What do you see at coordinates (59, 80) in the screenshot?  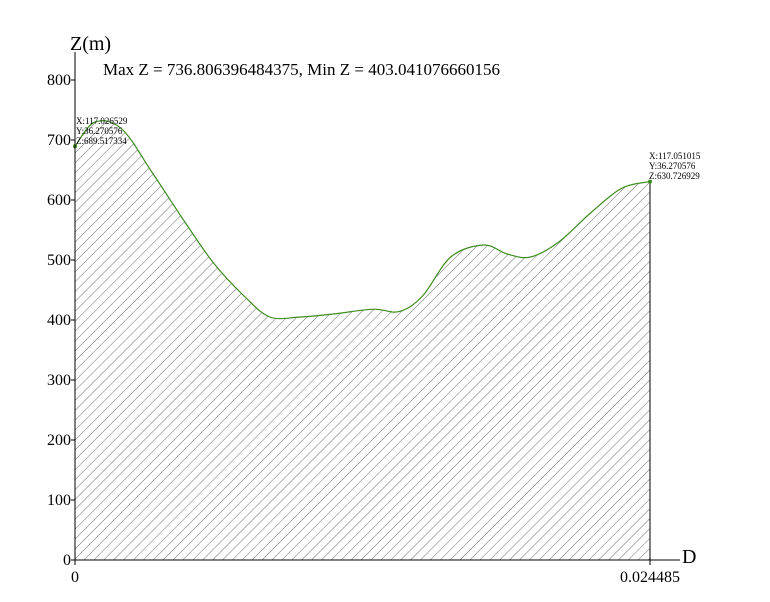 I see `y-tick-label: 800` at bounding box center [59, 80].